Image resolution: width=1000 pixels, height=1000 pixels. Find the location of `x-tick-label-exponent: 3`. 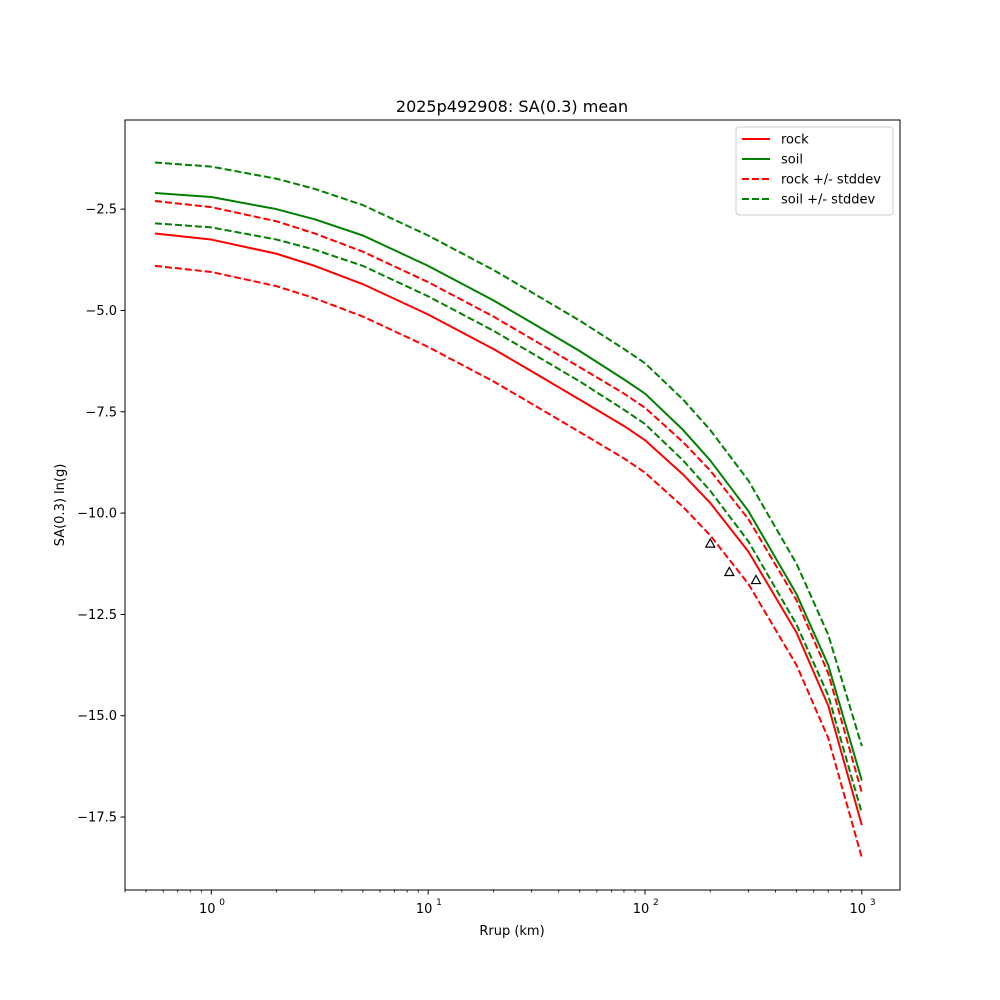

x-tick-label-exponent: 3 is located at coordinates (873, 903).